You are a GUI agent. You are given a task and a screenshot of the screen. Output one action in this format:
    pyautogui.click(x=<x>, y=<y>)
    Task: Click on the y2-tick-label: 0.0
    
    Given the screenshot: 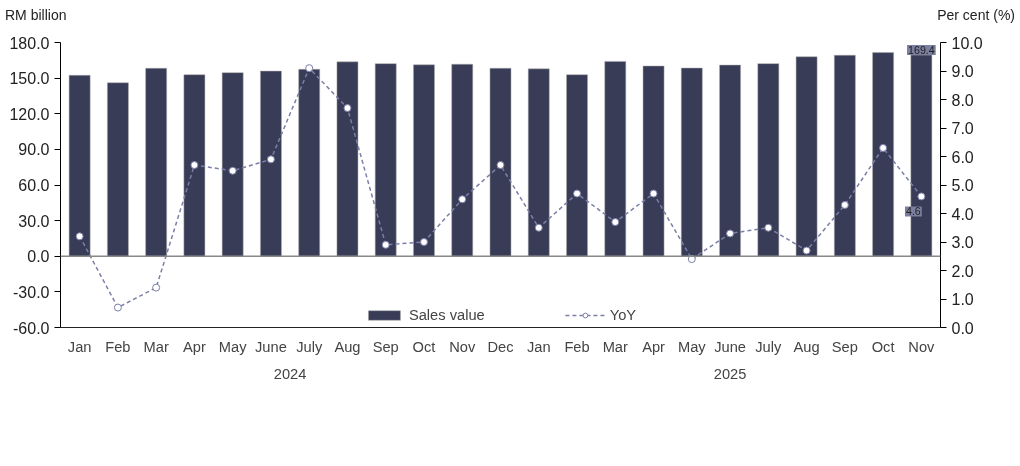 What is the action you would take?
    pyautogui.click(x=962, y=328)
    